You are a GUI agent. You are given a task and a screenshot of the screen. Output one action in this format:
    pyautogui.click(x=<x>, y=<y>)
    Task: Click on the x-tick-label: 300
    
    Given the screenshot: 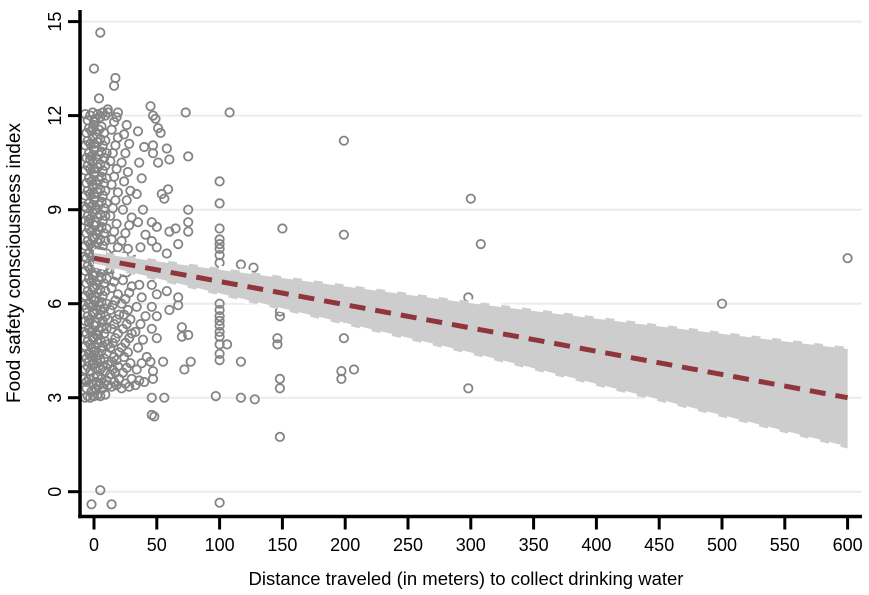 What is the action you would take?
    pyautogui.click(x=471, y=545)
    